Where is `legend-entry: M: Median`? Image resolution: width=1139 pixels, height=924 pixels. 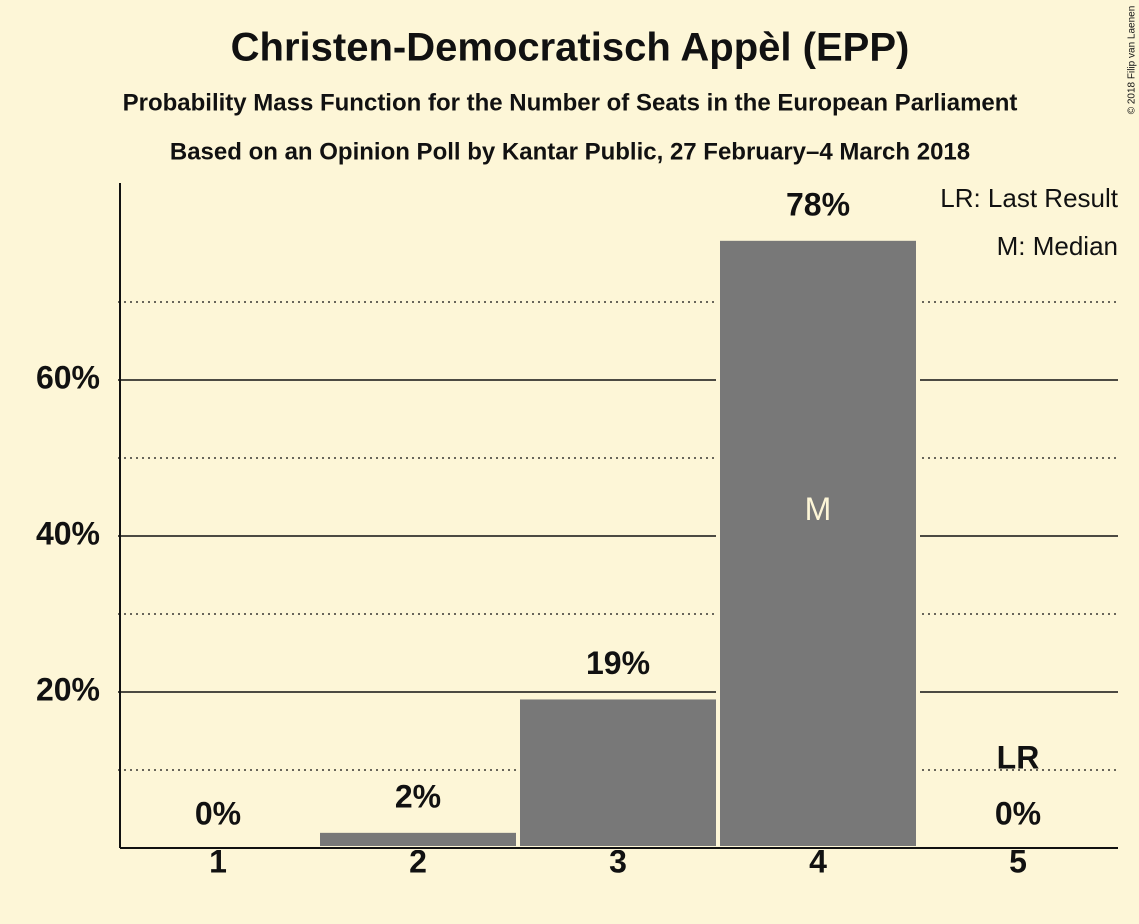
legend-entry: M: Median is located at coordinates (1057, 246).